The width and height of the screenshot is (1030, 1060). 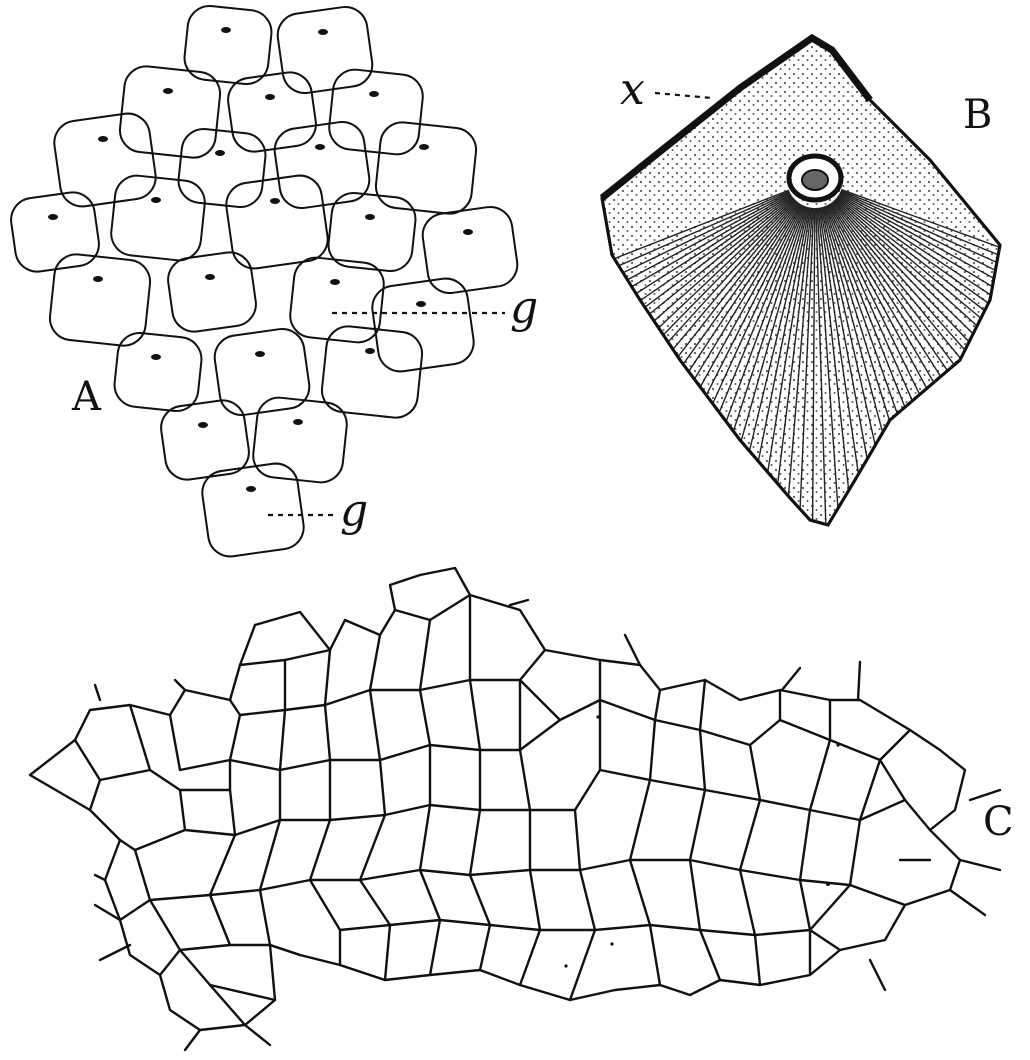 I want to click on panel-a-callout-g-1: g, so click(x=524, y=307).